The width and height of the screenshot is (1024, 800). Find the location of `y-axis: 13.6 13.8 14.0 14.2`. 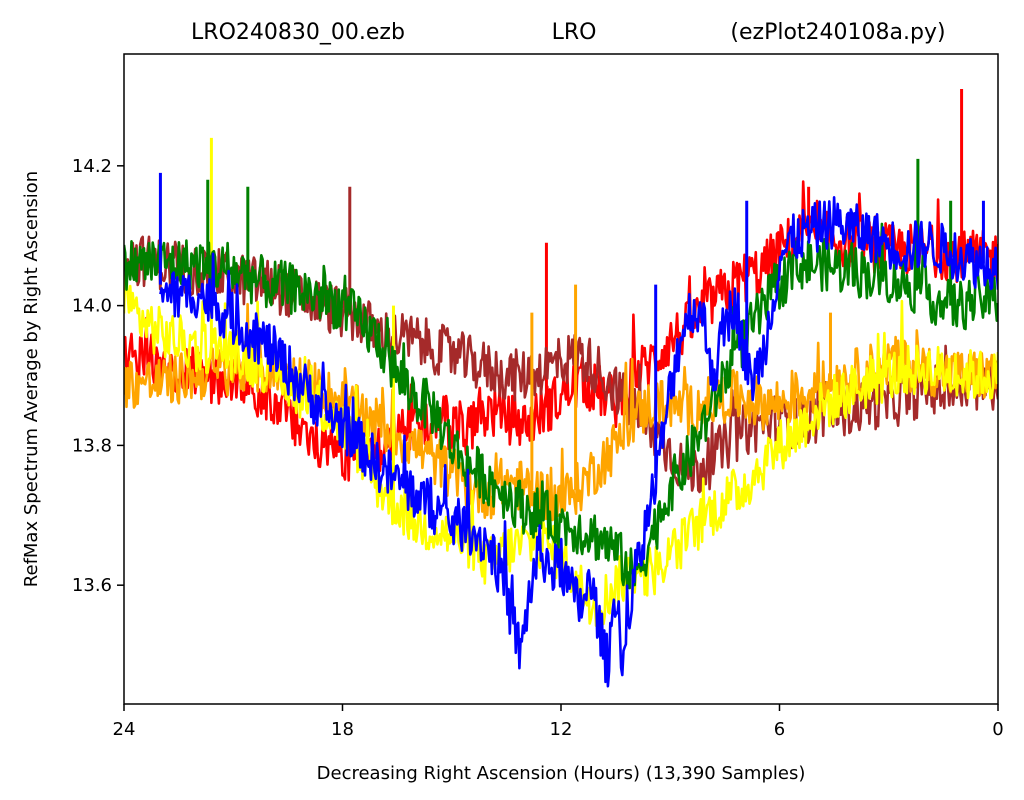

y-axis: 13.6 13.8 14.0 14.2 is located at coordinates (98, 376).